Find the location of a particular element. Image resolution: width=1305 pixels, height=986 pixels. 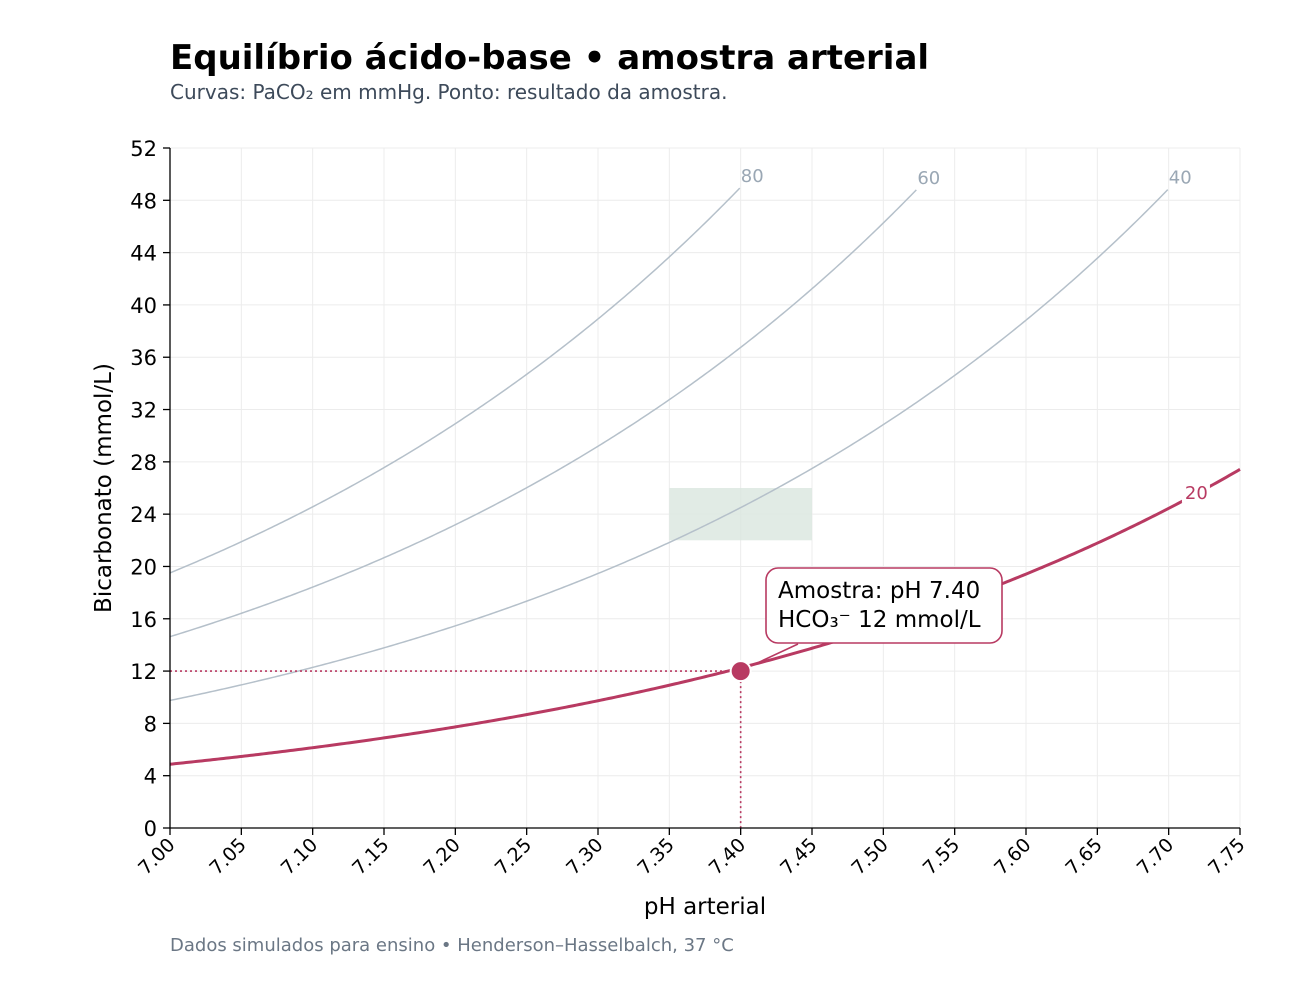

y-tick-label-0: 0 is located at coordinates (150, 829).